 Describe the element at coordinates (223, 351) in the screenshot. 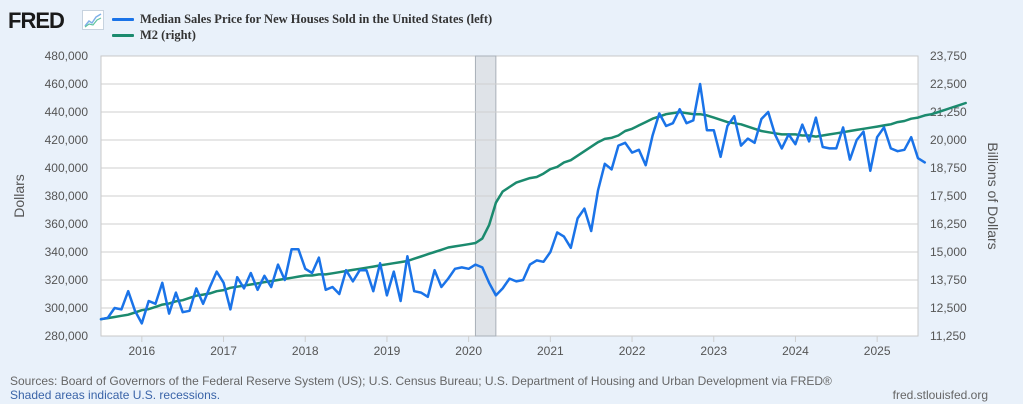

I see `x-tick-label: 2017` at that location.